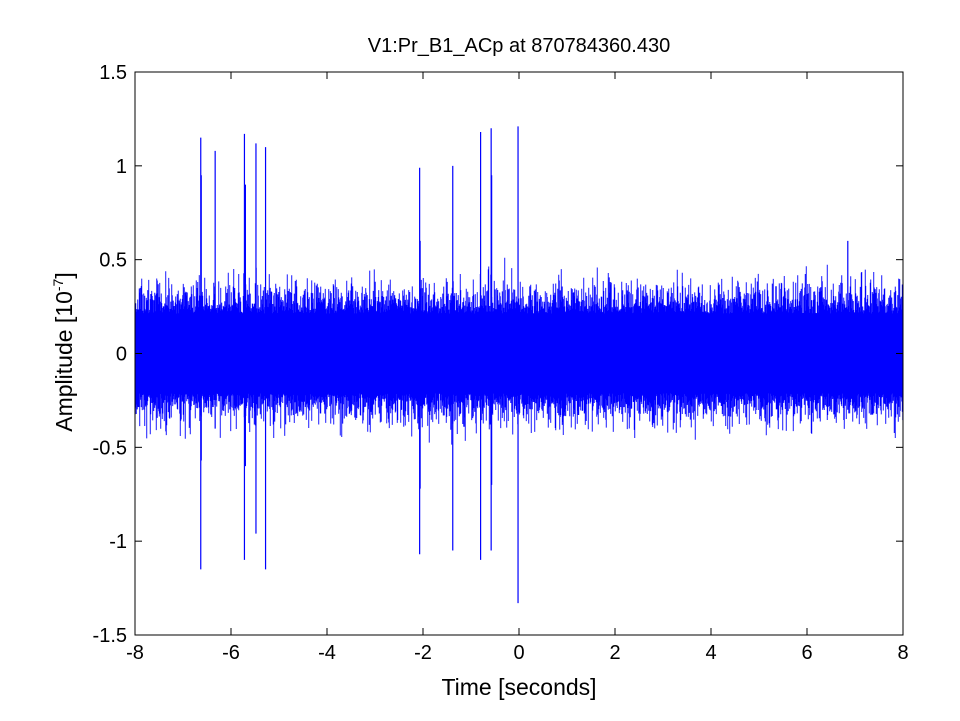  I want to click on y-axis-label: Amplitude [10-7], so click(63, 351).